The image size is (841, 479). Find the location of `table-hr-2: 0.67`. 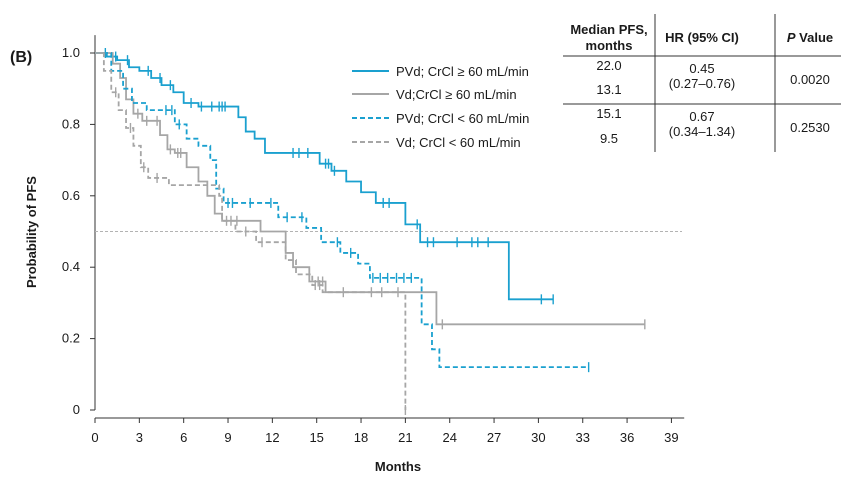

table-hr-2: 0.67 is located at coordinates (701, 116).